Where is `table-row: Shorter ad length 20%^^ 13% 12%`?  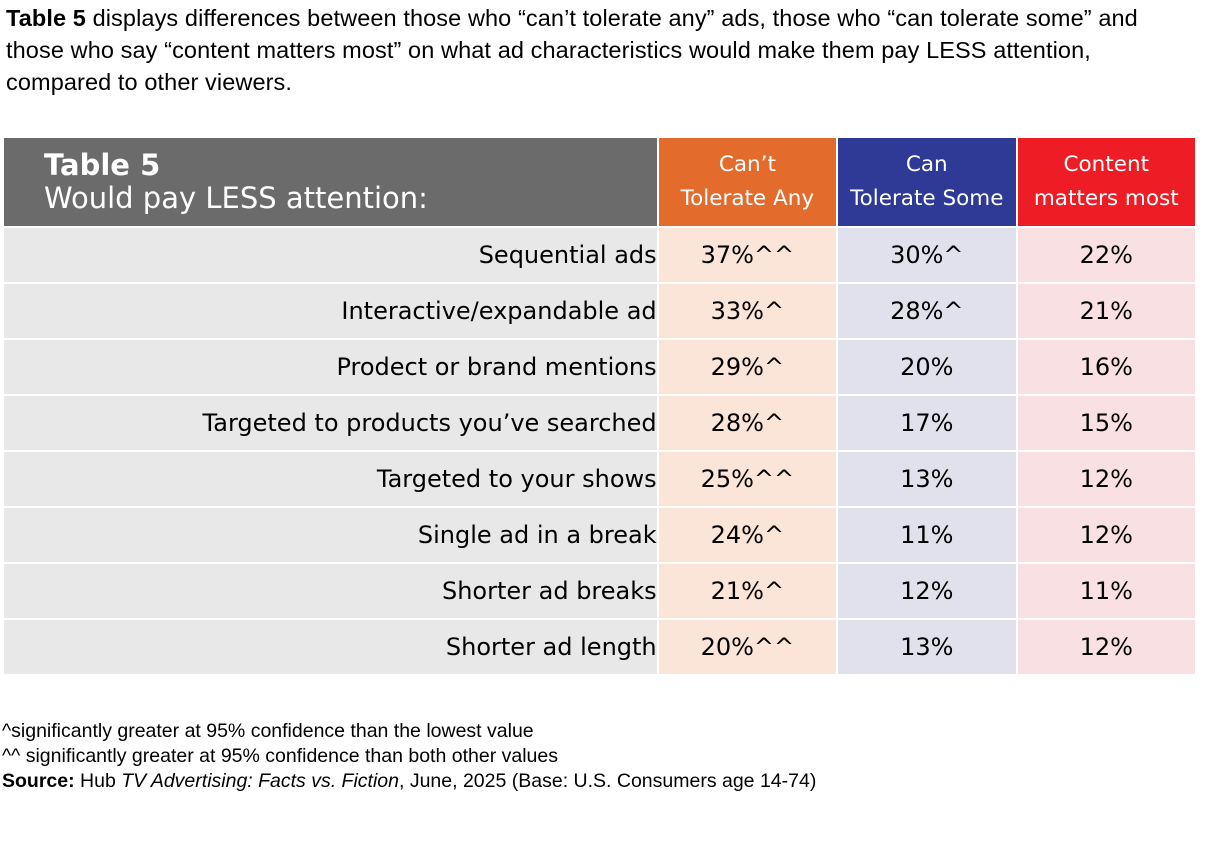 table-row: Shorter ad length 20%^^ 13% 12% is located at coordinates (600, 647).